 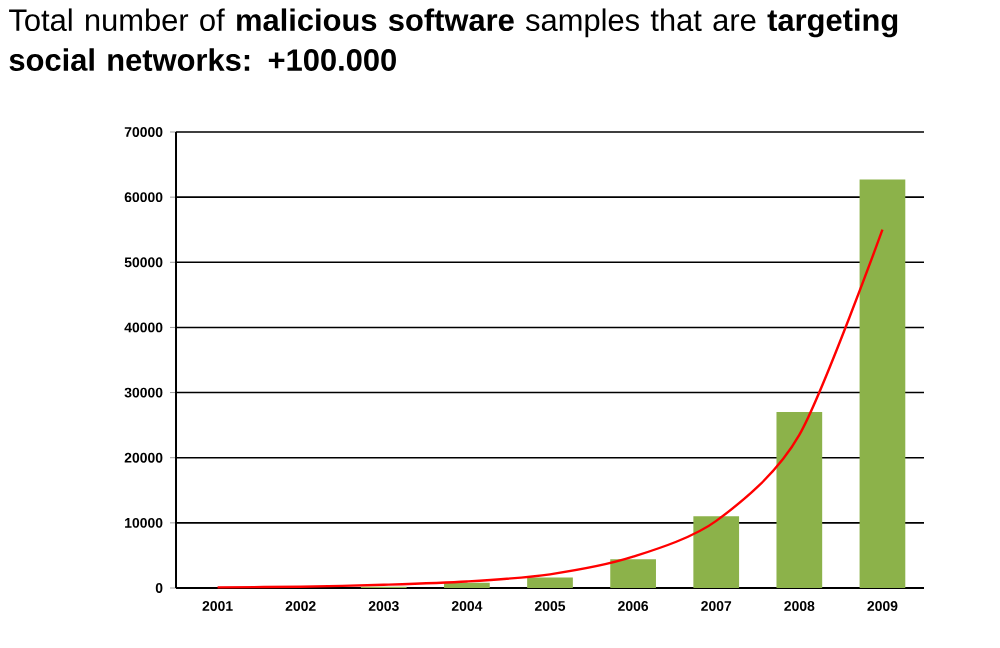 I want to click on chart-title: Total number of malicious software samples that are targeting social networks: +100.000, so click(x=453, y=39).